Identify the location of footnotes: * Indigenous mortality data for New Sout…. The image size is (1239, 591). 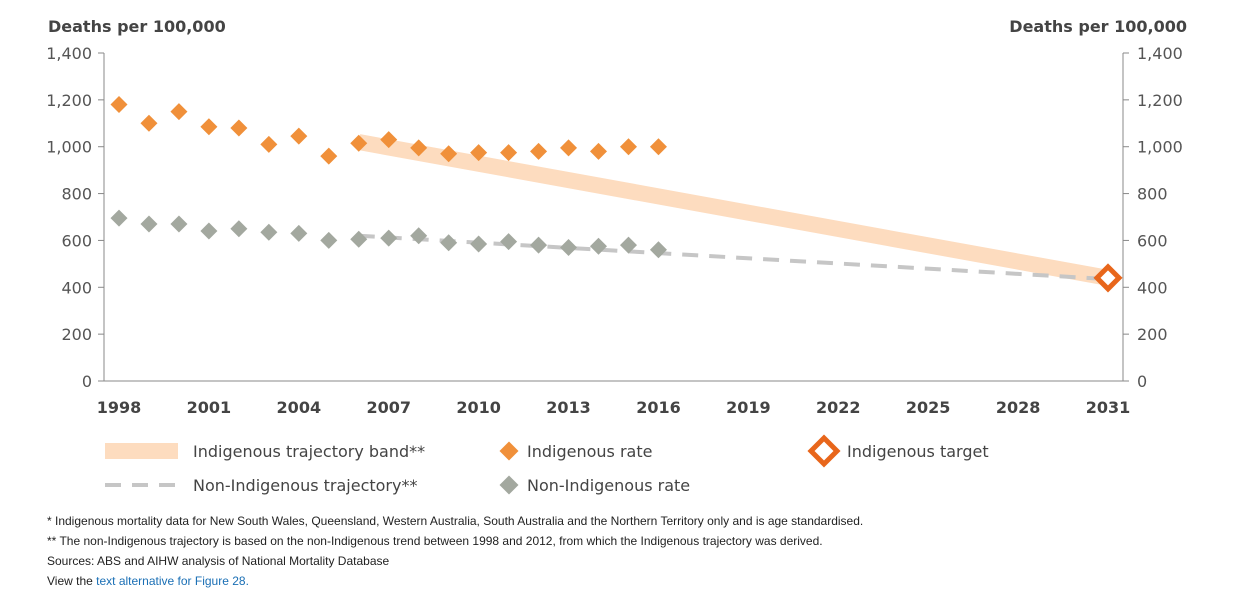
(455, 551).